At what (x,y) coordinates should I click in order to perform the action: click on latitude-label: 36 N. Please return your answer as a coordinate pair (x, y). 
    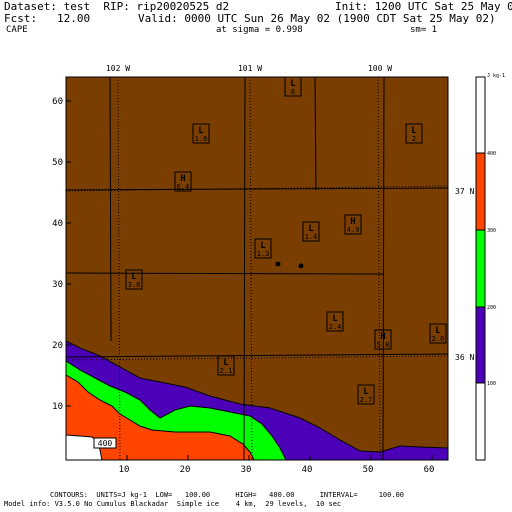
    Looking at the image, I should click on (464, 357).